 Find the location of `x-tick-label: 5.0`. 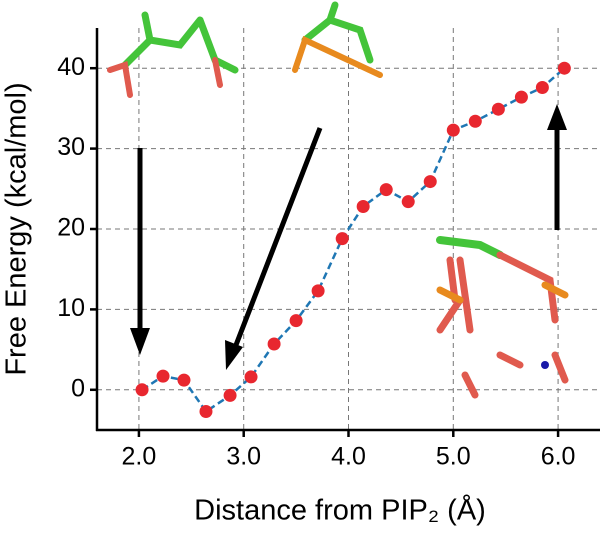

x-tick-label: 5.0 is located at coordinates (453, 457).